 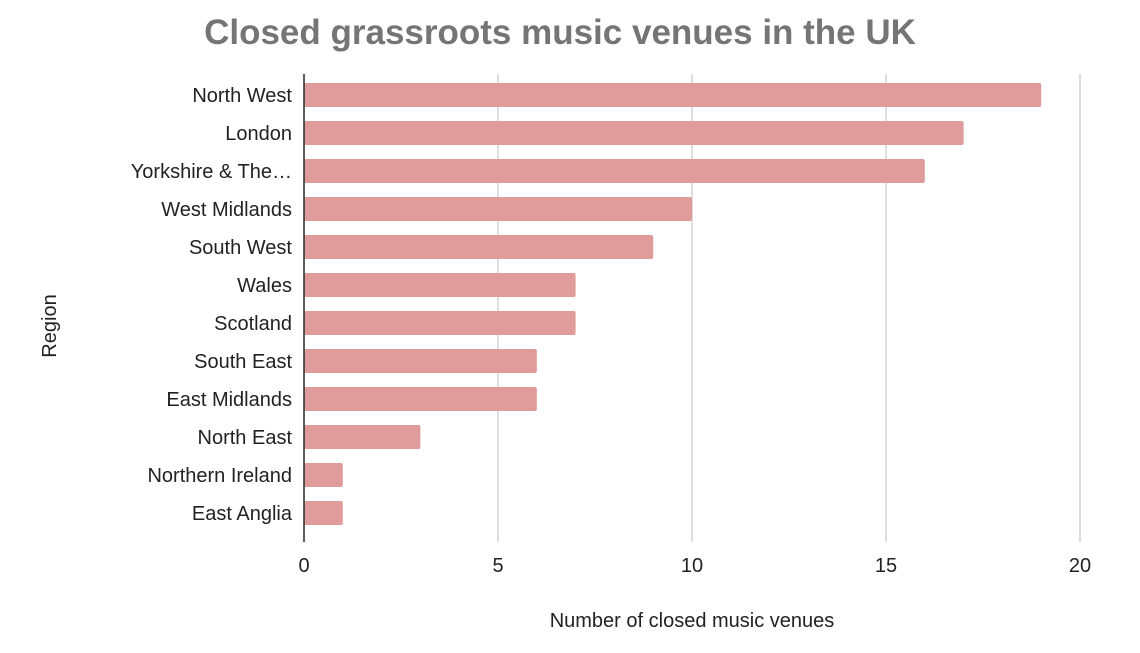 I want to click on category-label: North West, so click(x=242, y=96).